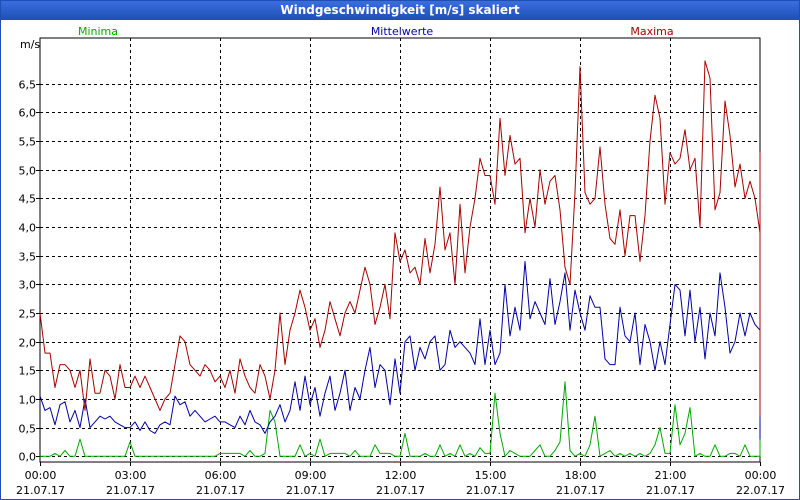 The width and height of the screenshot is (800, 500). I want to click on legend-maxima: Maxima, so click(651, 31).